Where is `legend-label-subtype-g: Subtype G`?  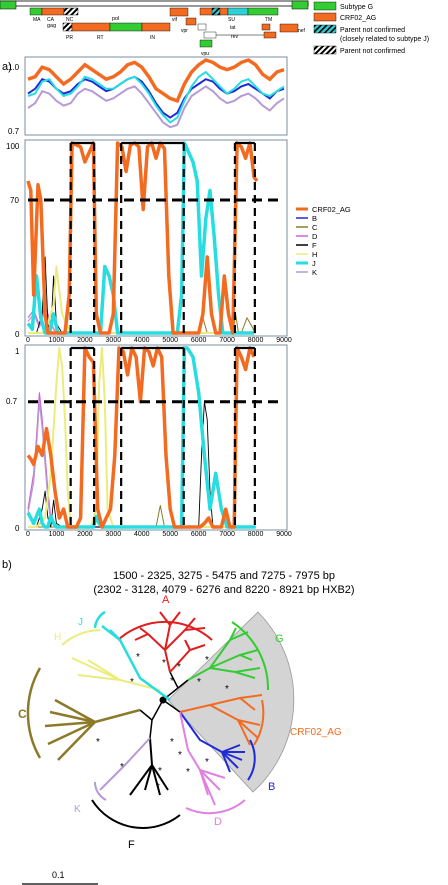 legend-label-subtype-g: Subtype G is located at coordinates (356, 7).